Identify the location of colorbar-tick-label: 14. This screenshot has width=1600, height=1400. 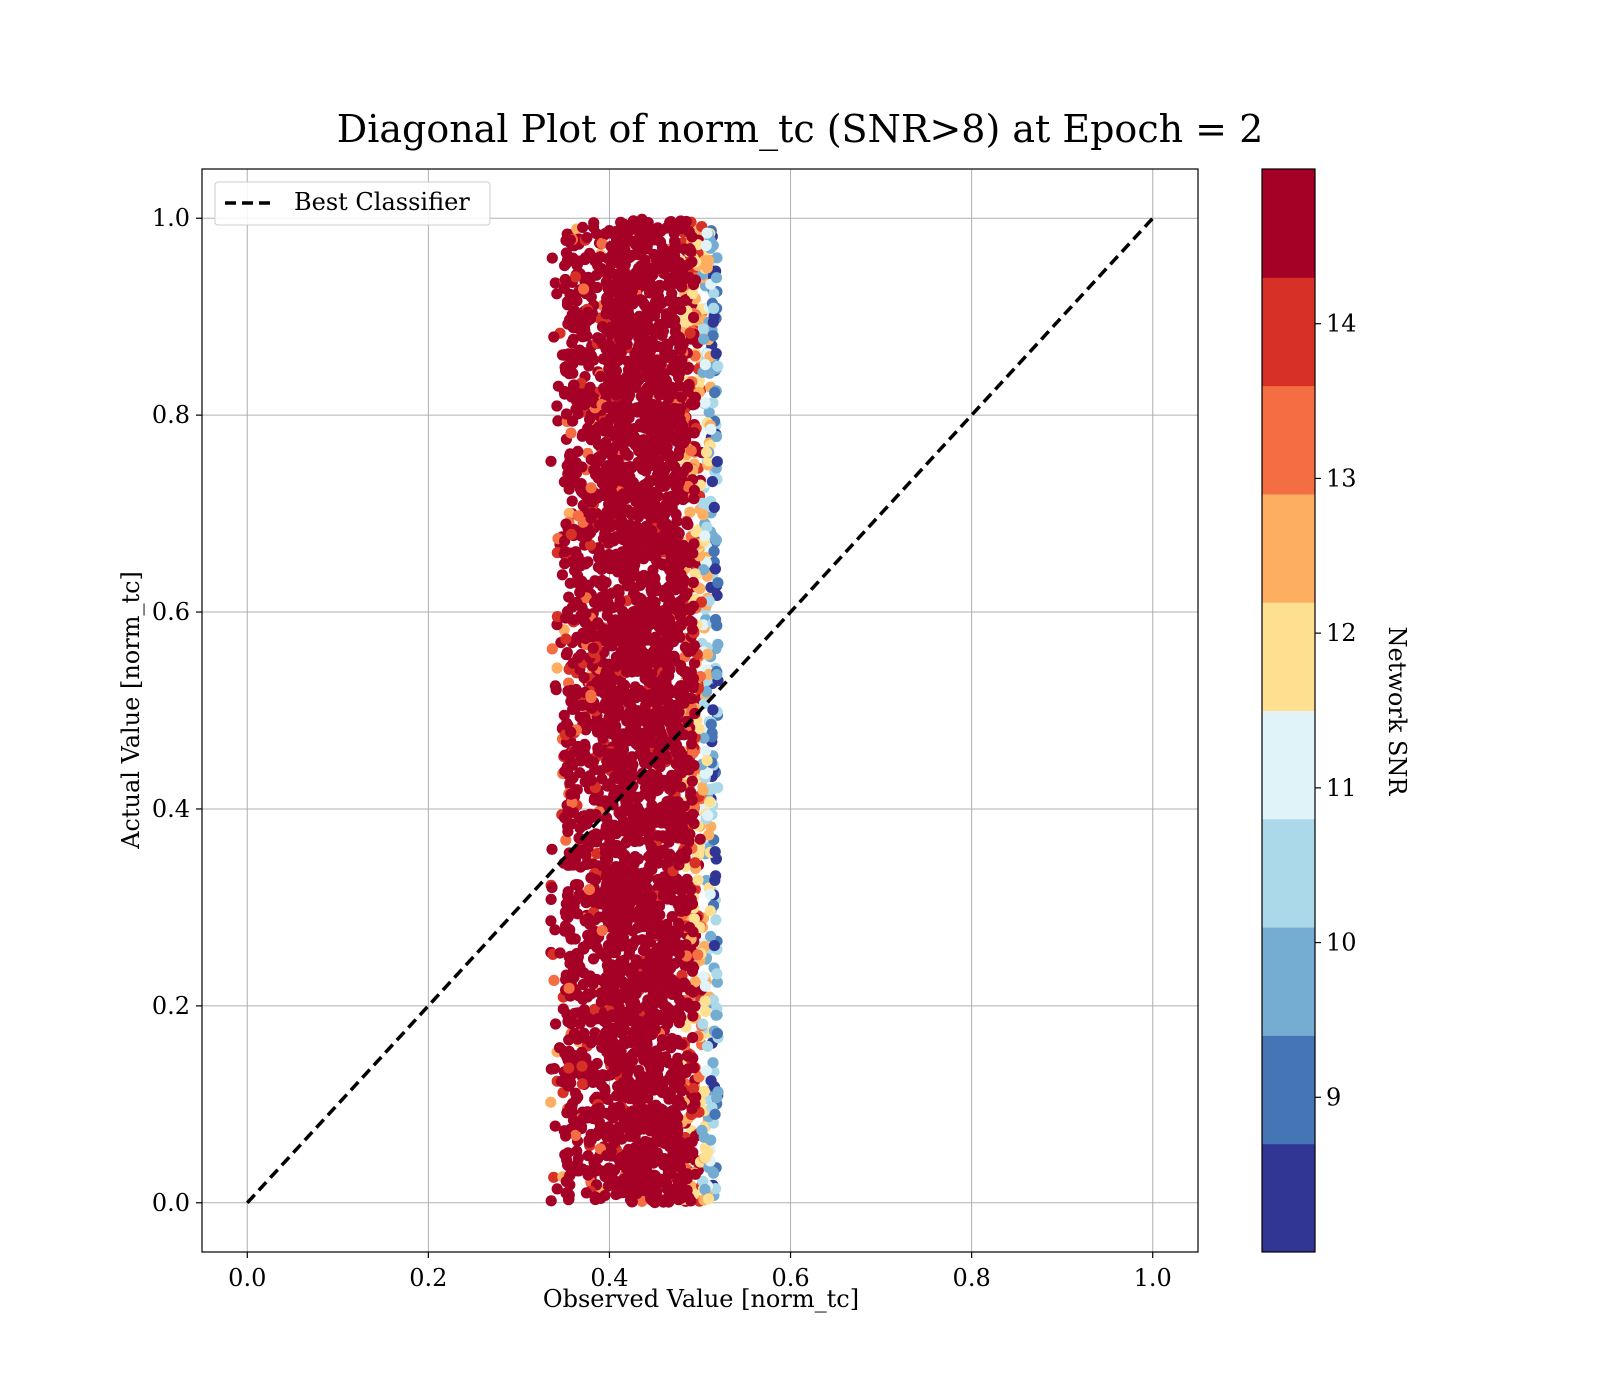
(1341, 324).